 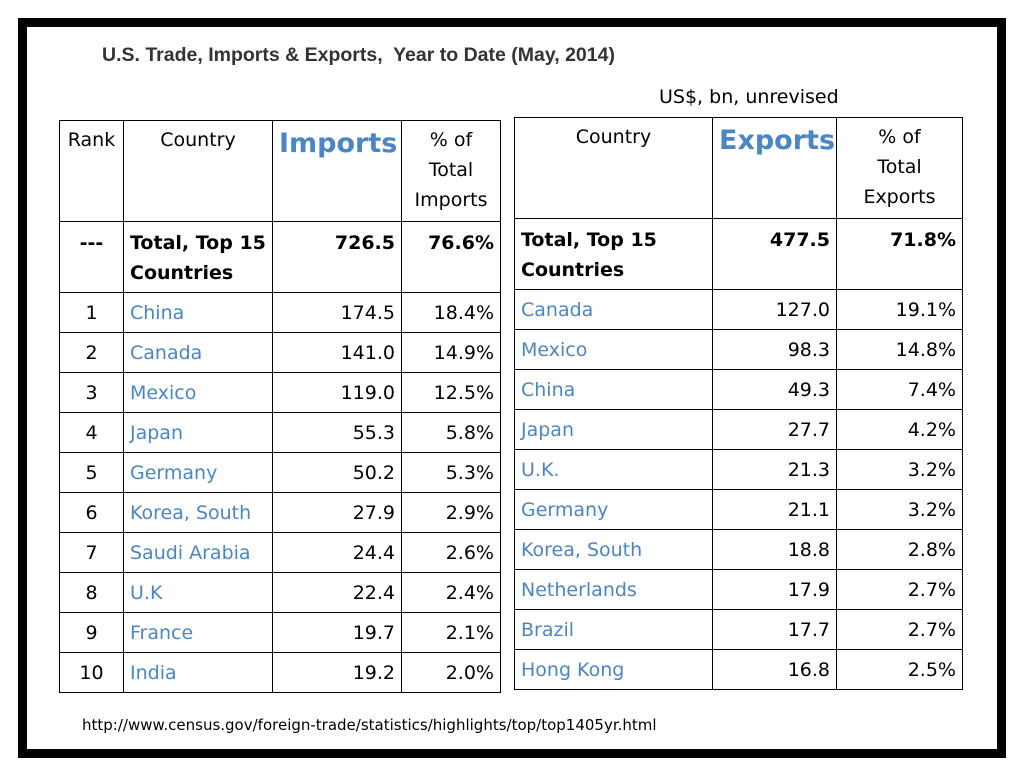 I want to click on pct-cell: 2.9%, so click(x=451, y=512).